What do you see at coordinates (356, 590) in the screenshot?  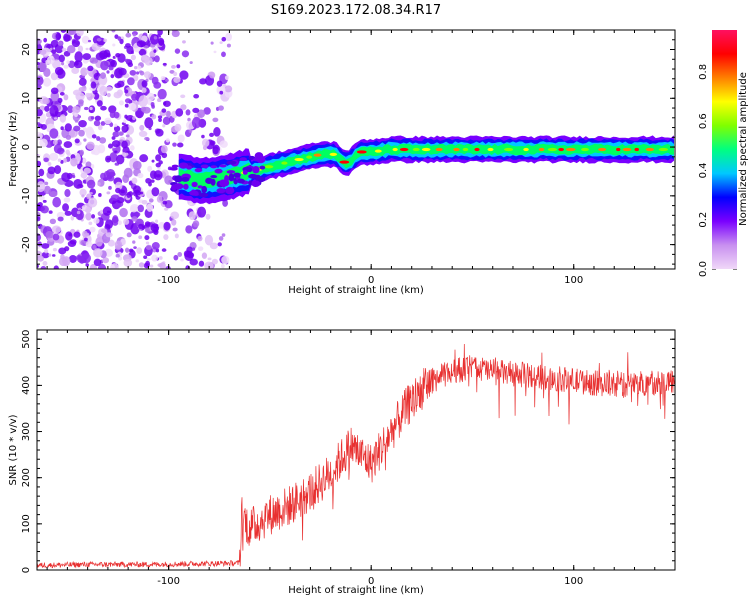 I see `snr-x-axis-label: Height of straight line (km)` at bounding box center [356, 590].